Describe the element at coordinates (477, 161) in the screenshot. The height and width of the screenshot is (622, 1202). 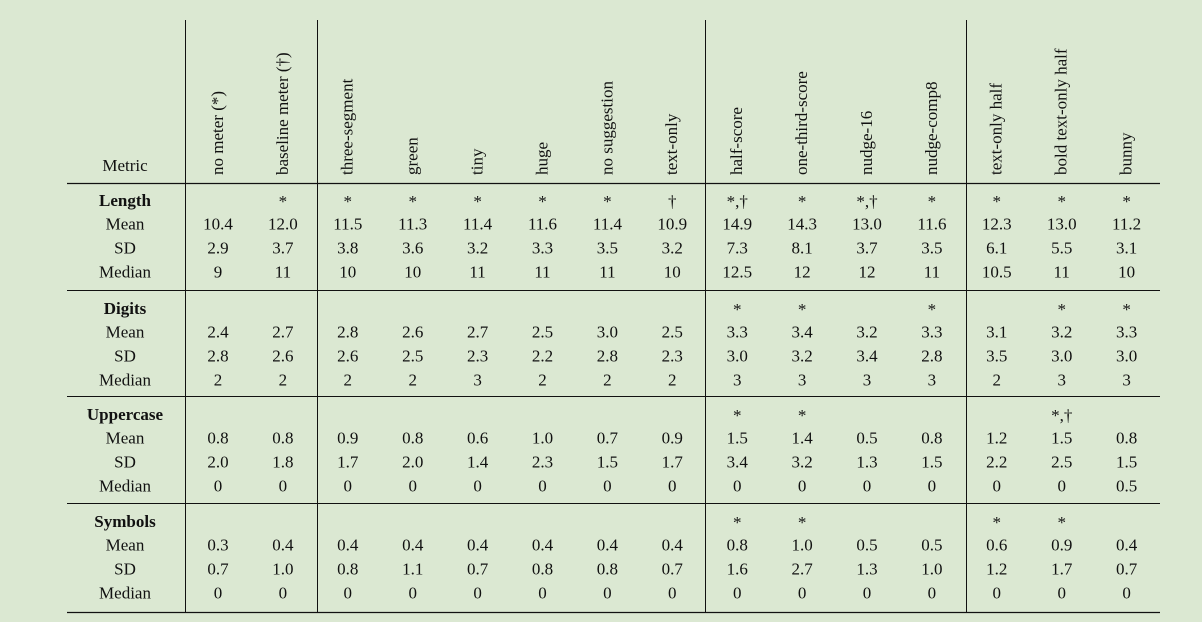
I see `column-header: tiny` at that location.